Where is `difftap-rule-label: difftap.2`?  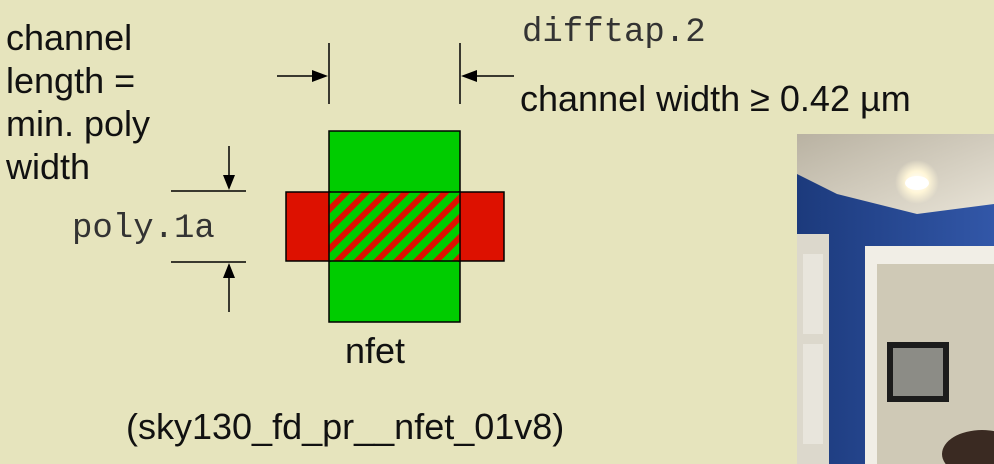
difftap-rule-label: difftap.2 is located at coordinates (614, 33).